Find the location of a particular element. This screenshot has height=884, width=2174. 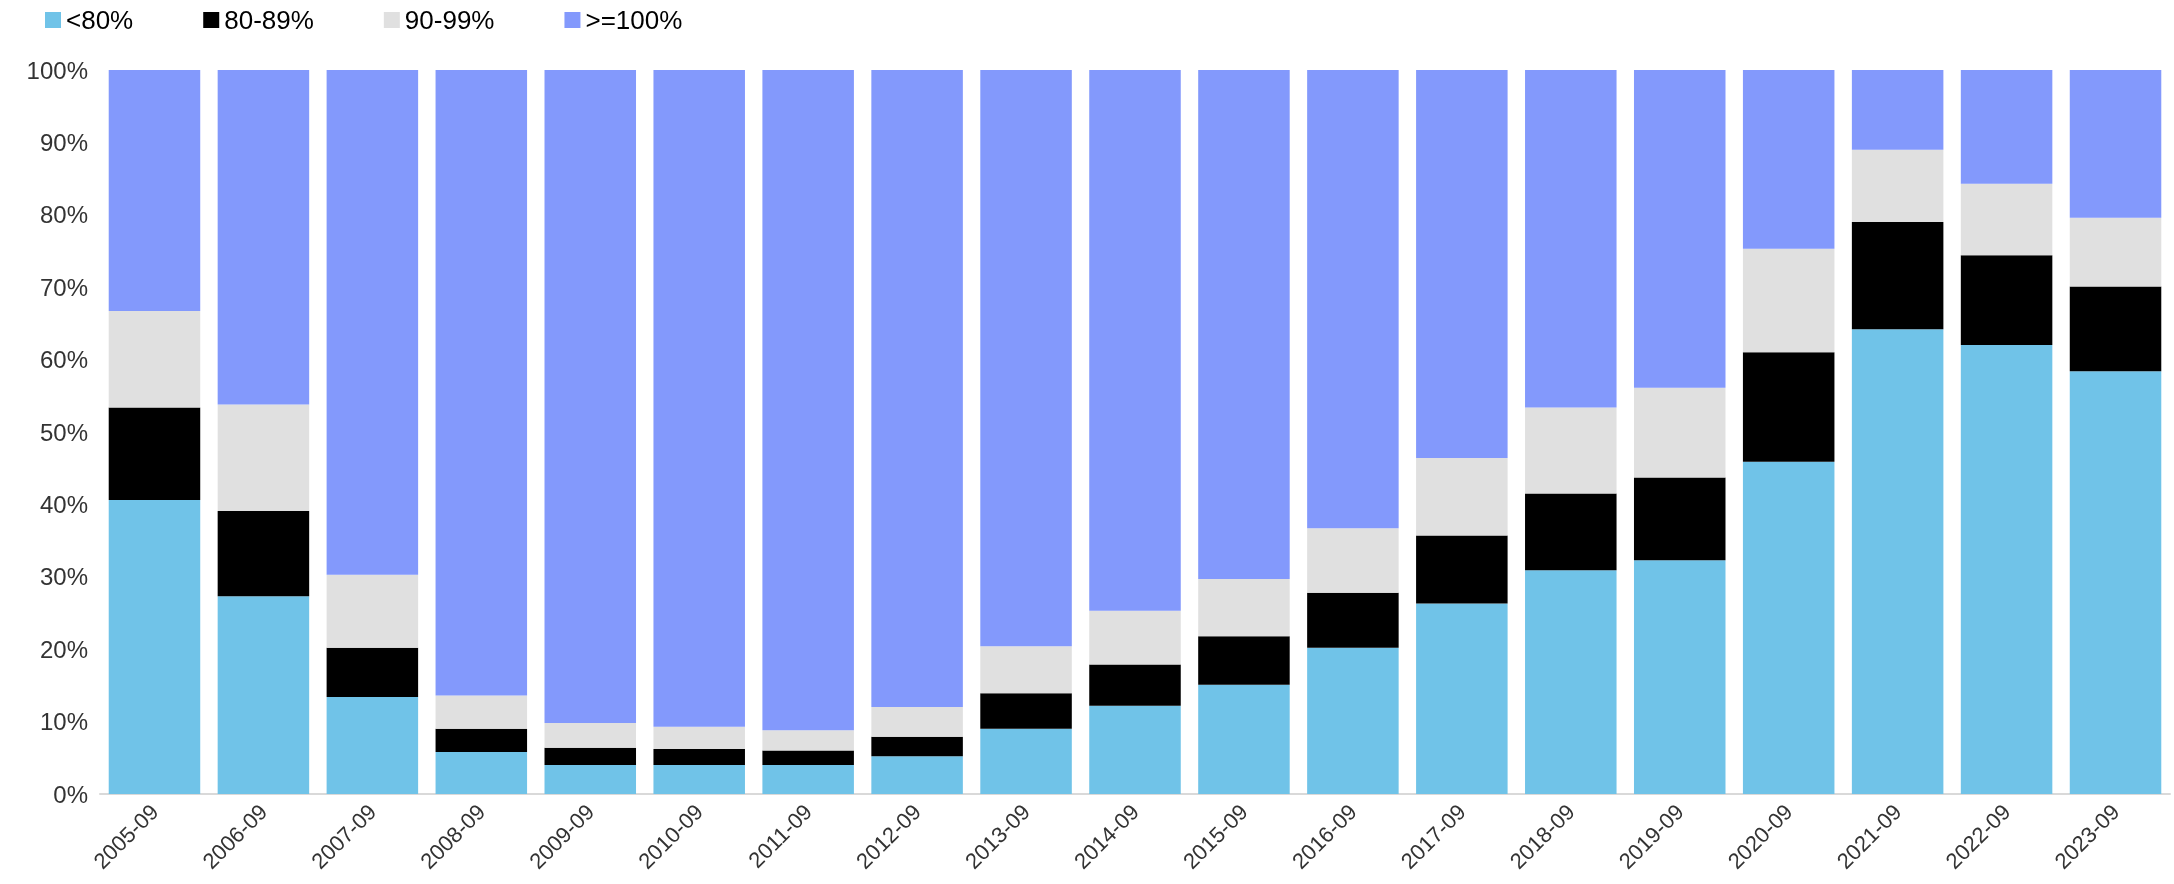

legend-label: <80% is located at coordinates (100, 20).